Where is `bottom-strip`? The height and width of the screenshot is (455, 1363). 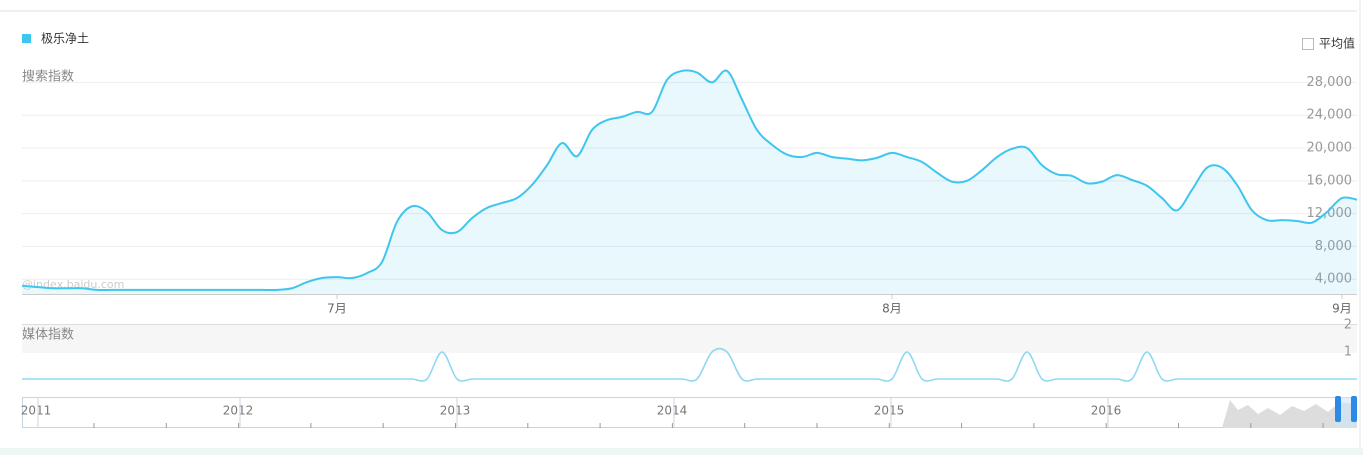
bottom-strip is located at coordinates (681, 451).